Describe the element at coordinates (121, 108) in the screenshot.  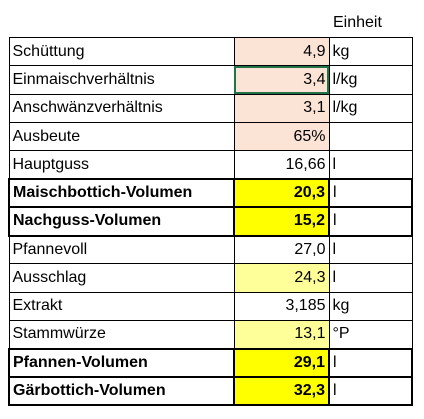
I see `row-label-cell: Anschwänzverhältnis` at that location.